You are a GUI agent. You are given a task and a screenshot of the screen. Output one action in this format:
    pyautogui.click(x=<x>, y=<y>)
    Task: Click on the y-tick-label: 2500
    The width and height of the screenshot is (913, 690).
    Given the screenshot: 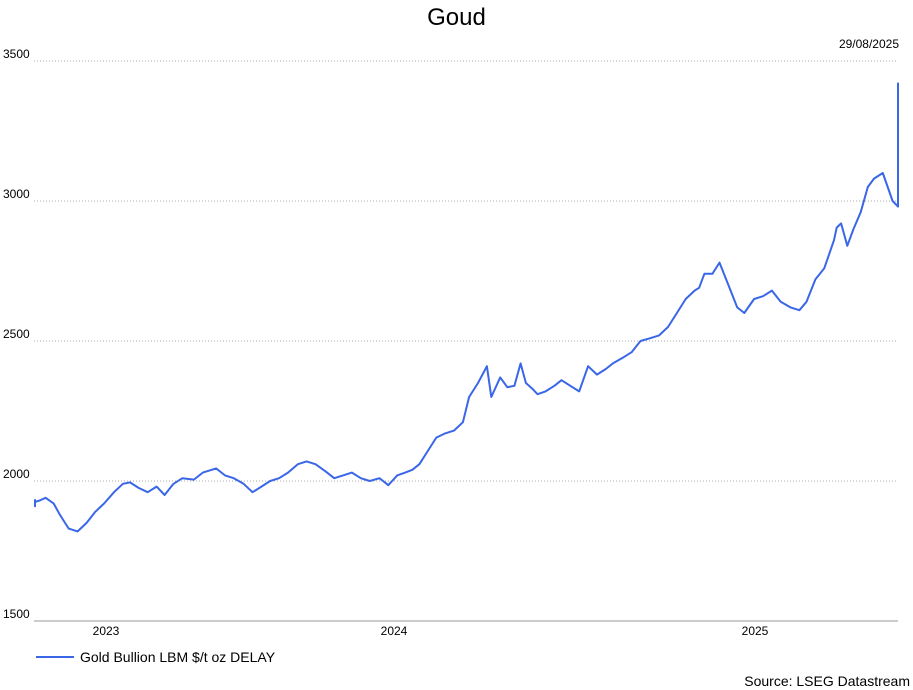 What is the action you would take?
    pyautogui.click(x=16, y=334)
    